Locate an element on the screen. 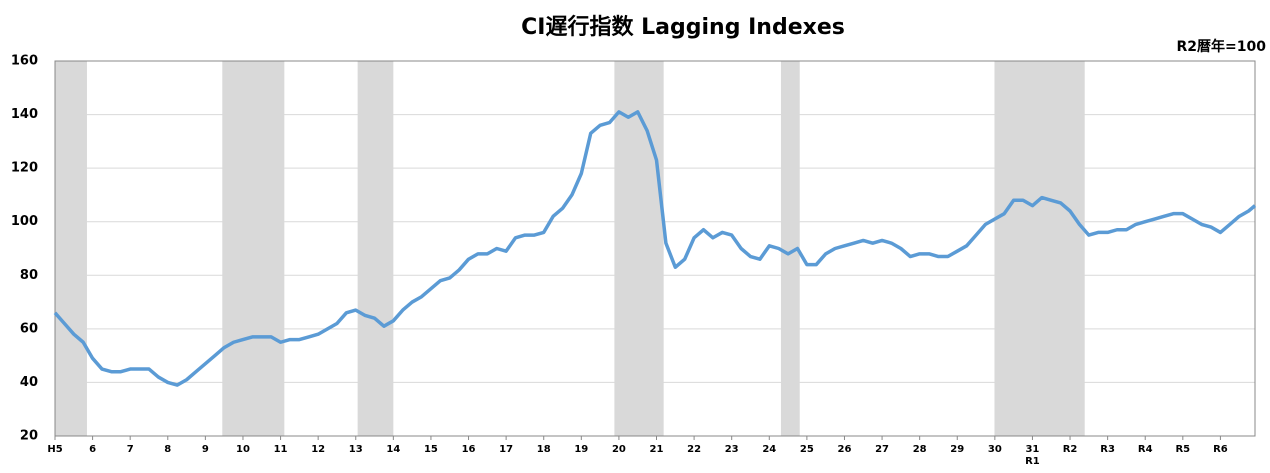  x-tick-label: 7 is located at coordinates (130, 449).